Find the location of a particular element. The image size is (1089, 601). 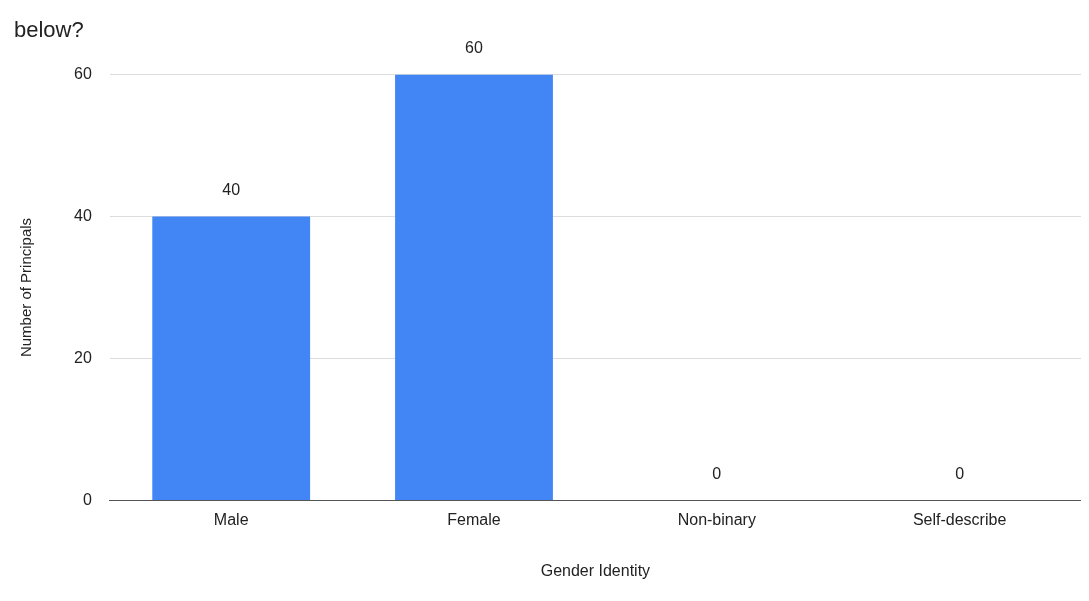

y-tick-label: 0 is located at coordinates (87, 500).